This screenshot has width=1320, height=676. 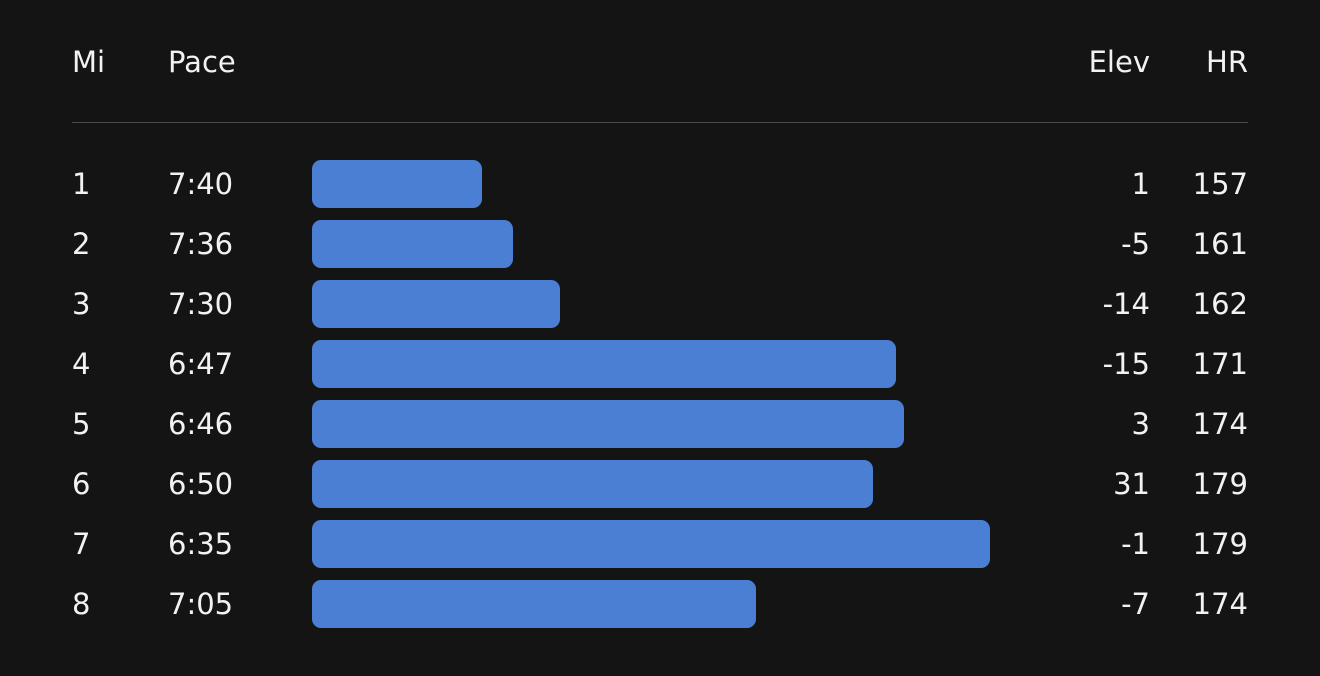 I want to click on split-elevation: -7, so click(x=1135, y=604).